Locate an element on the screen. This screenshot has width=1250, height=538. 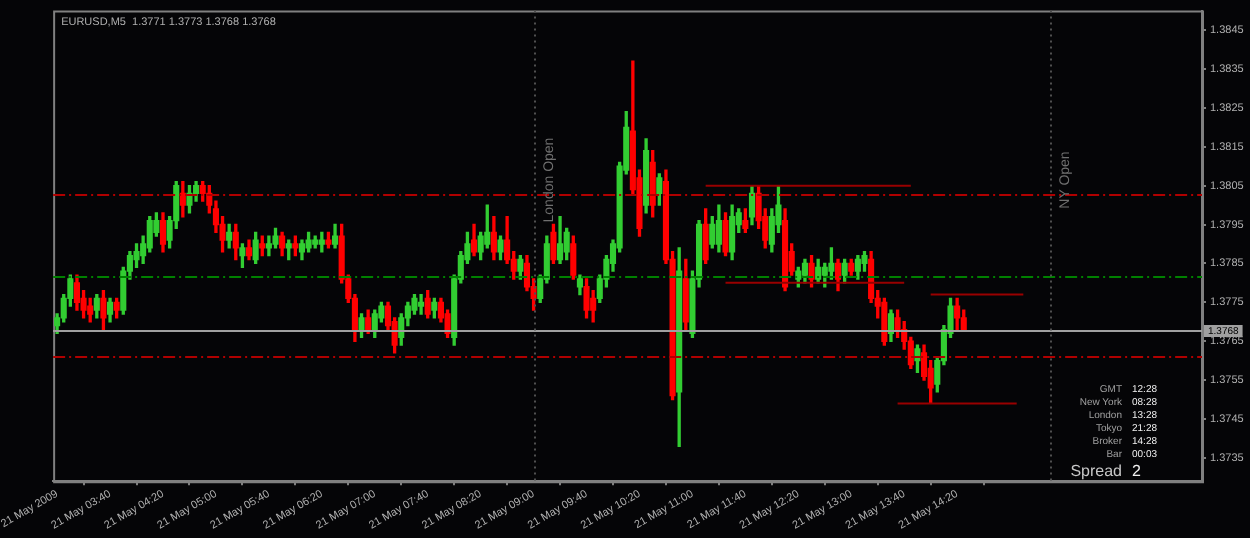
annotation: Spread is located at coordinates (1096, 470).